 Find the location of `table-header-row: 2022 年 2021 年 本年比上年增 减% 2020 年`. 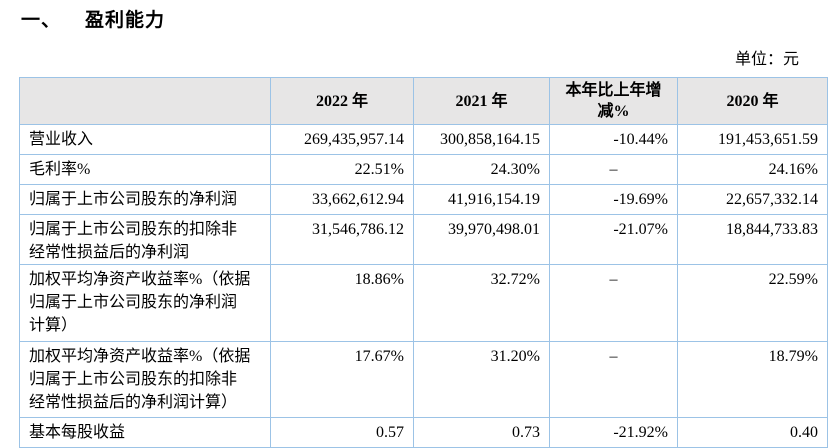

table-header-row: 2022 年 2021 年 本年比上年增 减% 2020 年 is located at coordinates (423, 101).